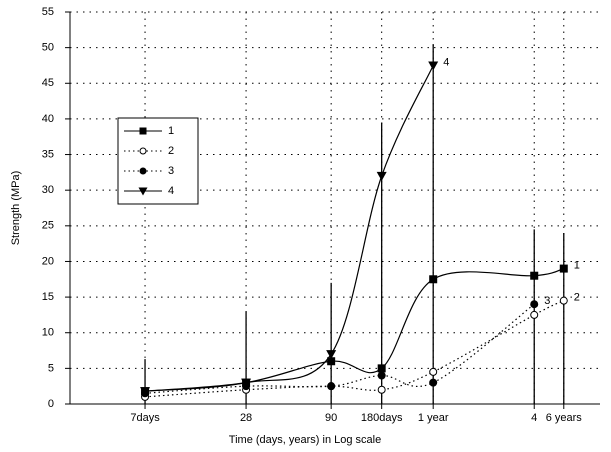 The height and width of the screenshot is (452, 611). I want to click on y-tick-label: 15, so click(48, 297).